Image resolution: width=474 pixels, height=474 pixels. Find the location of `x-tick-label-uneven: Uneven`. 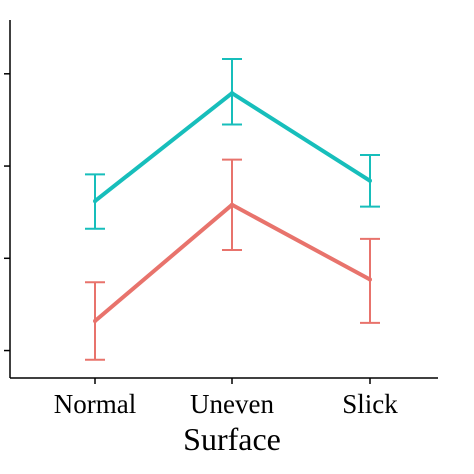

x-tick-label-uneven: Uneven is located at coordinates (232, 404).